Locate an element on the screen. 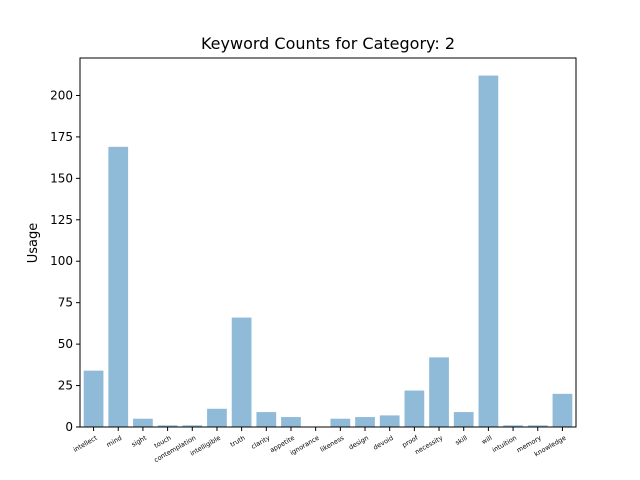 The height and width of the screenshot is (480, 640). bar-truth is located at coordinates (241, 372).